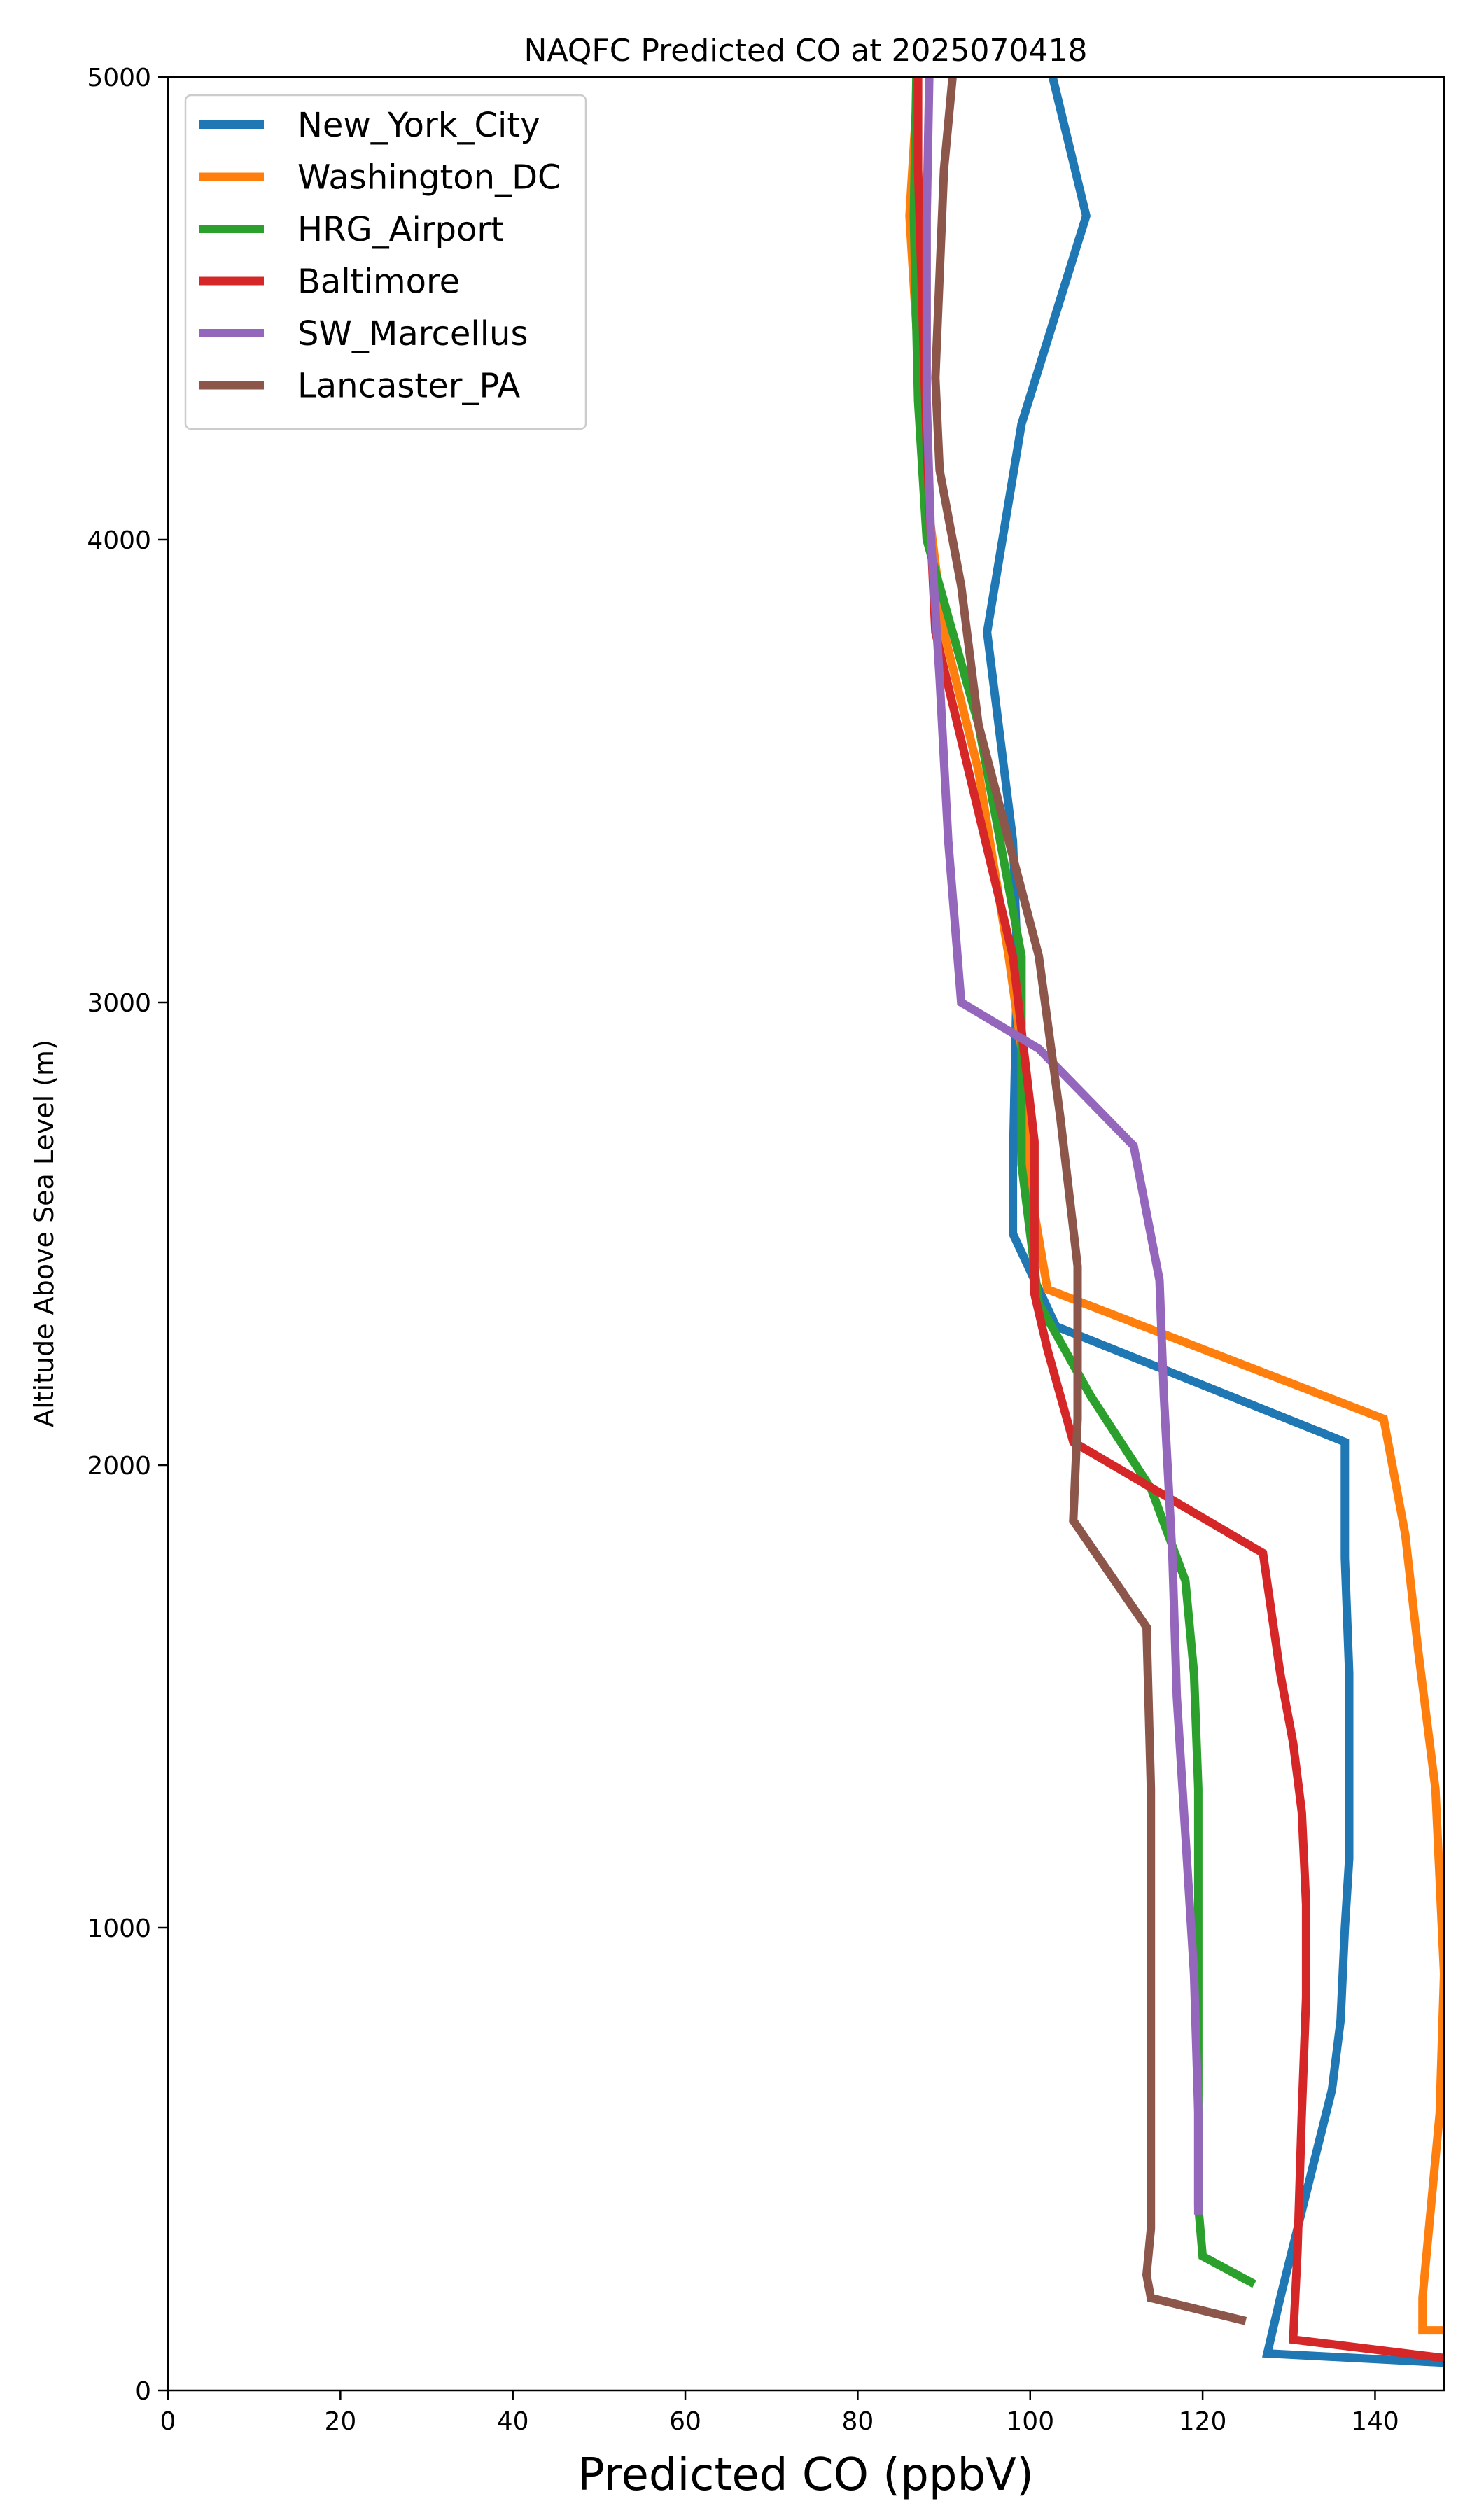  Describe the element at coordinates (513, 2421) in the screenshot. I see `x-tick-label: 40` at that location.